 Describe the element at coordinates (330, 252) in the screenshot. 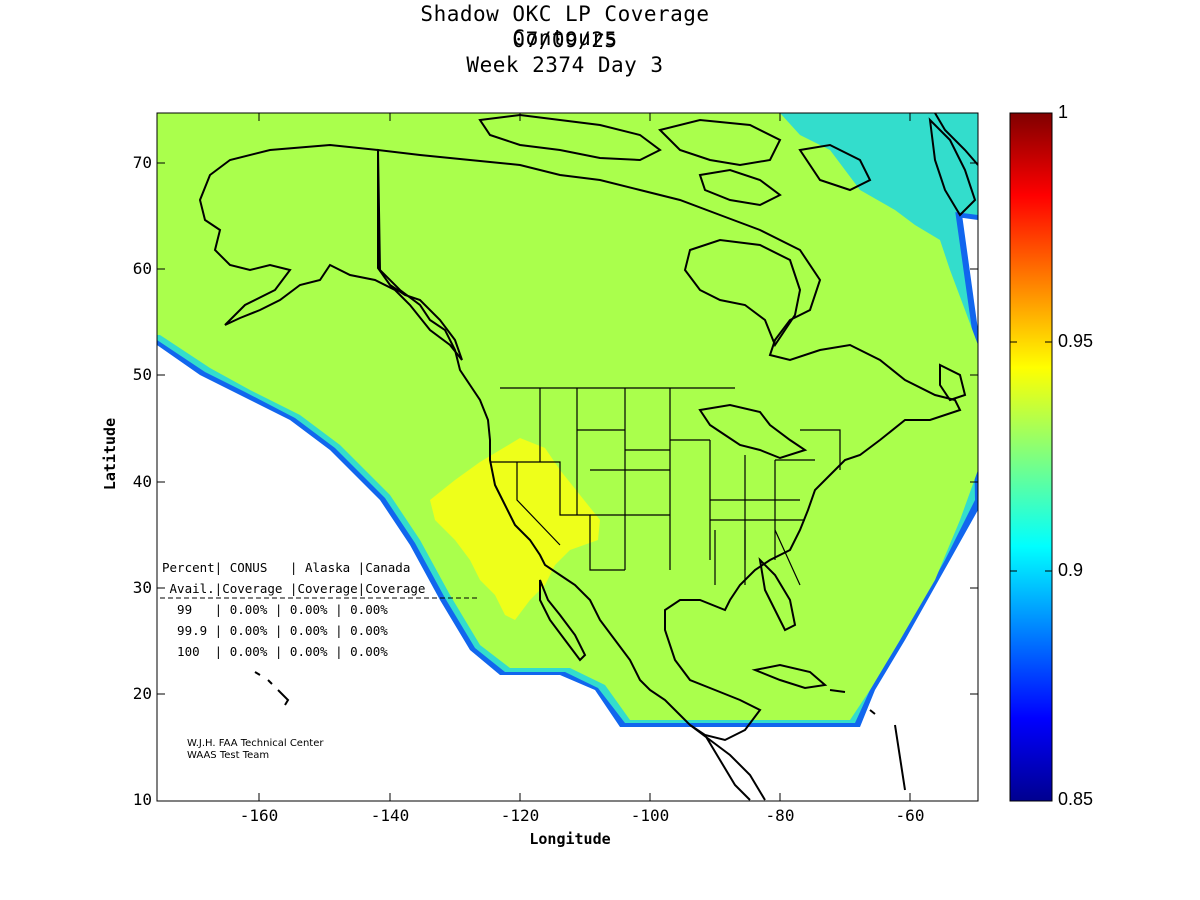

I see `alaska-outline` at that location.